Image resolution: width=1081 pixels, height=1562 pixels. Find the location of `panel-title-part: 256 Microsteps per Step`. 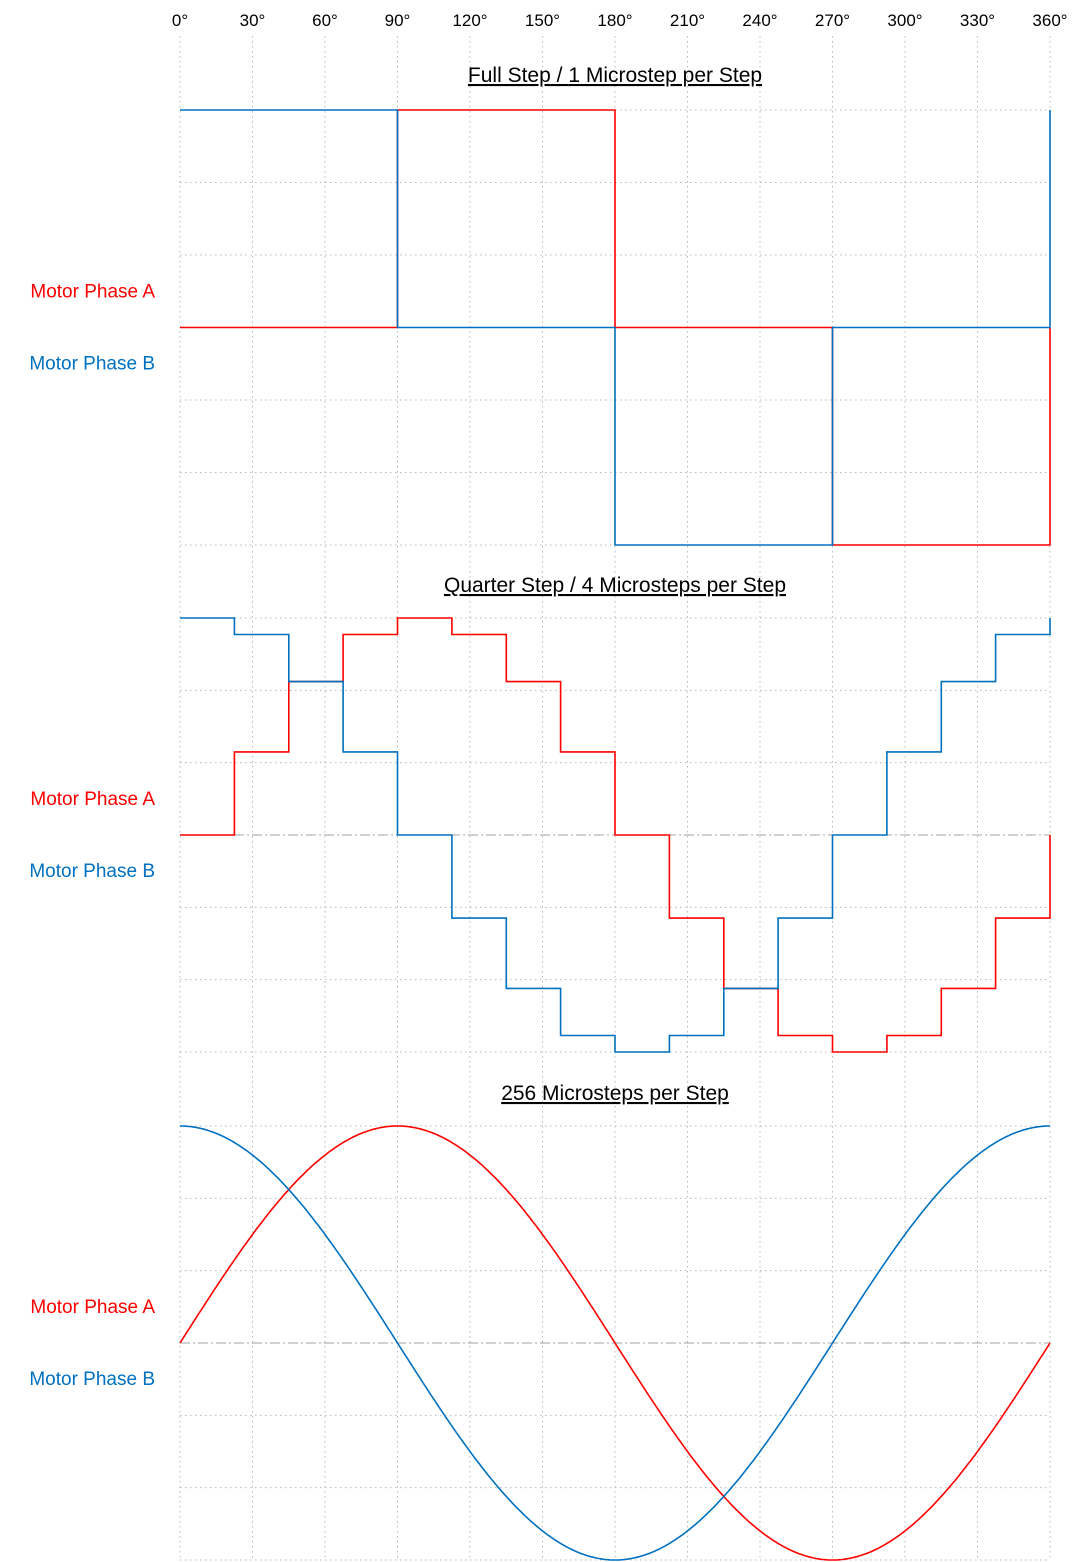

panel-title-part: 256 Microsteps per Step is located at coordinates (615, 1093).